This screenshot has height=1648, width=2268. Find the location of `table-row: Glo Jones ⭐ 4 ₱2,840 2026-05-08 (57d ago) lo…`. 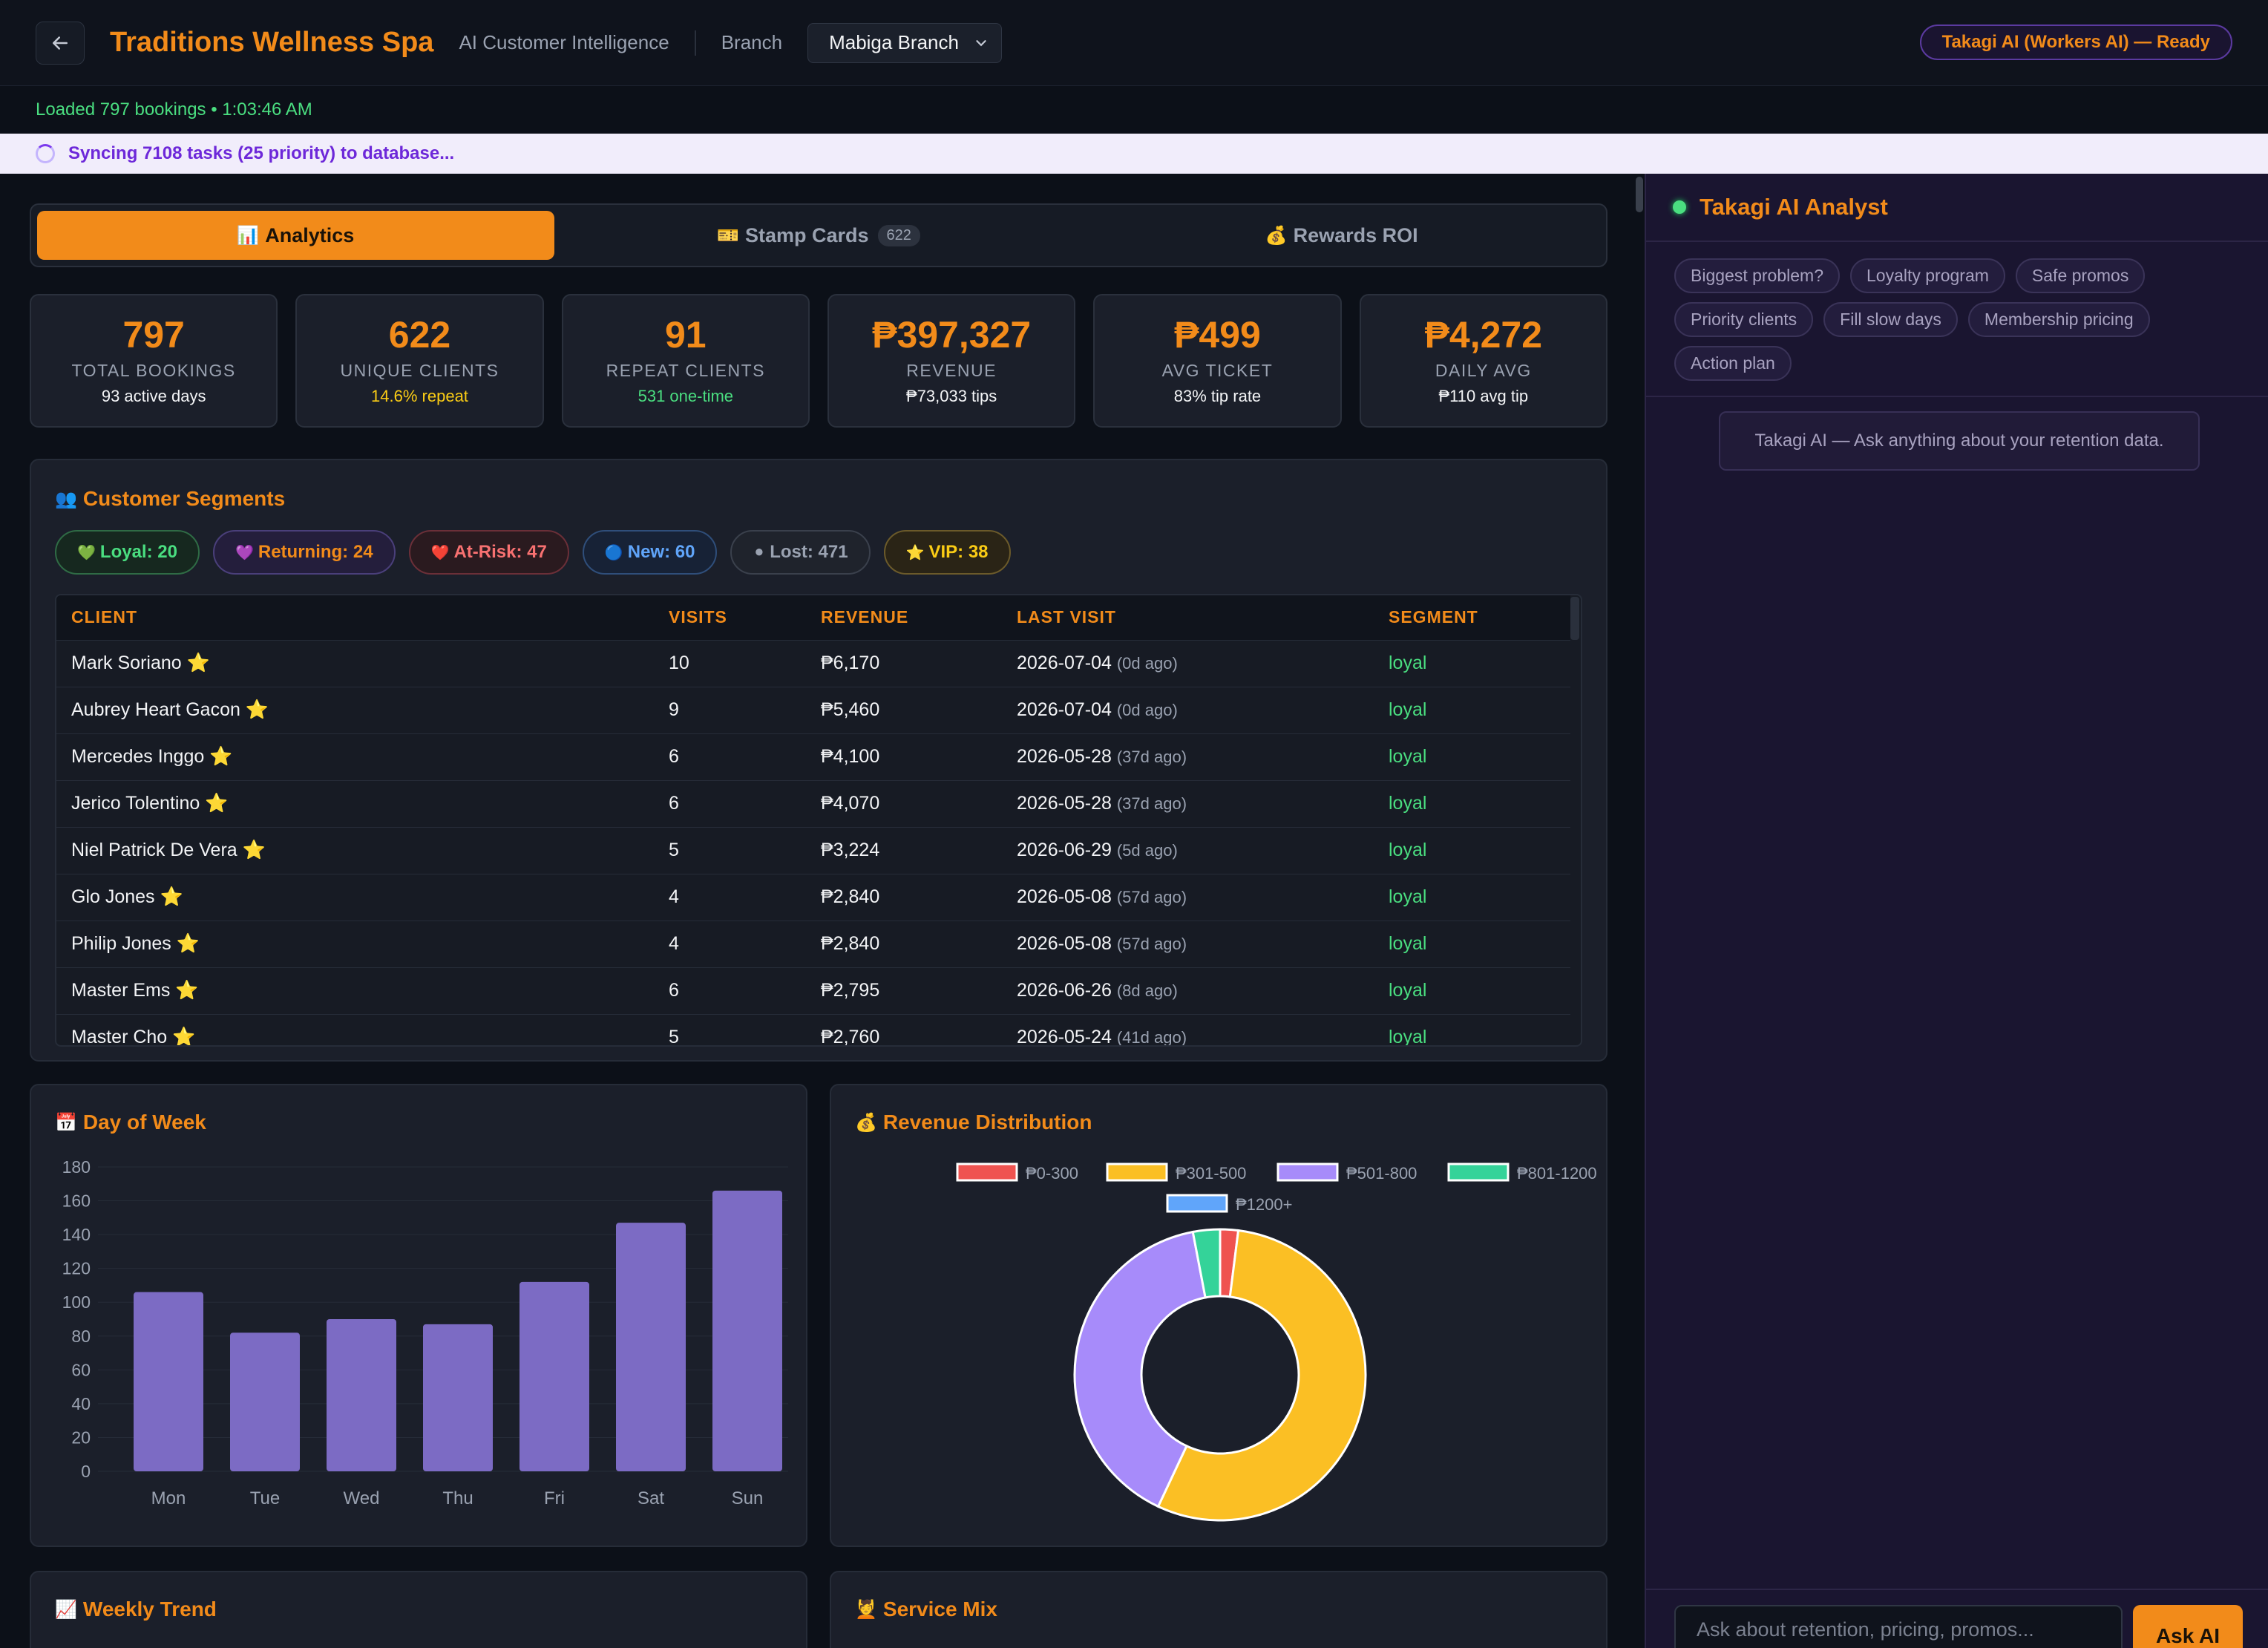

table-row: Glo Jones ⭐ 4 ₱2,840 2026-05-08 (57d ago) lo… is located at coordinates (813, 897).